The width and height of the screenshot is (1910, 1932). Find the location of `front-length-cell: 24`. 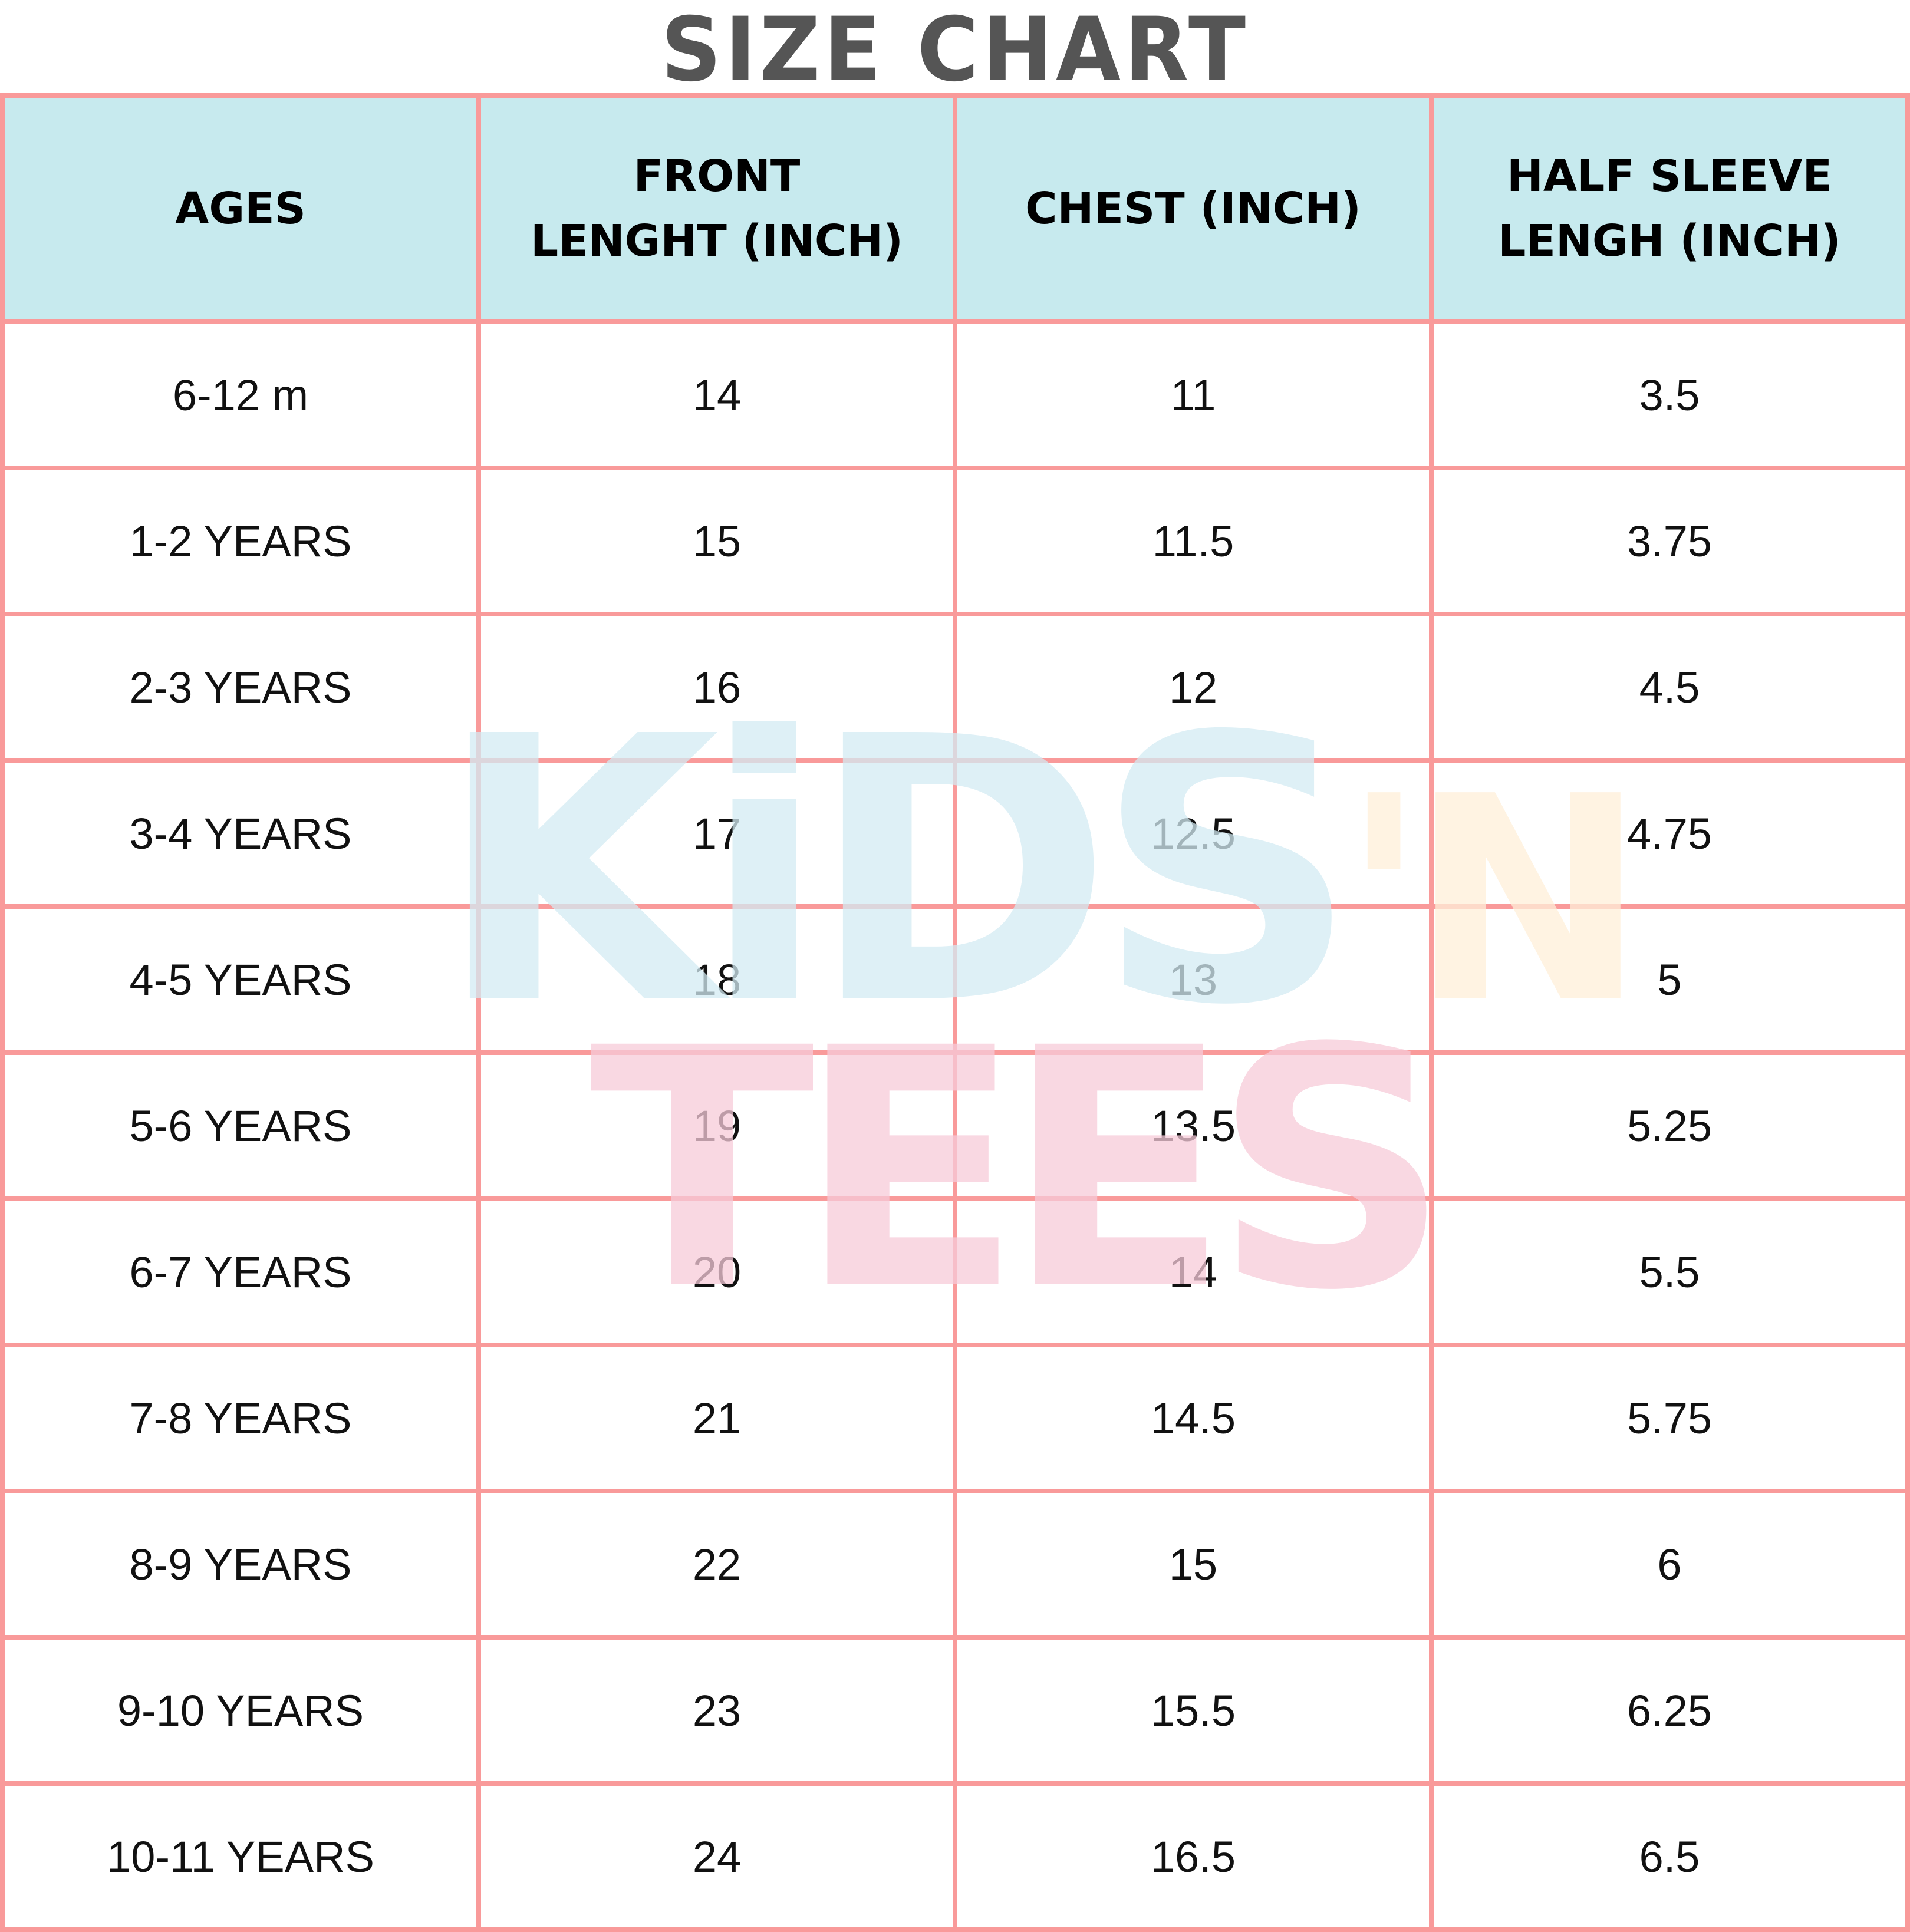

front-length-cell: 24 is located at coordinates (716, 1856).